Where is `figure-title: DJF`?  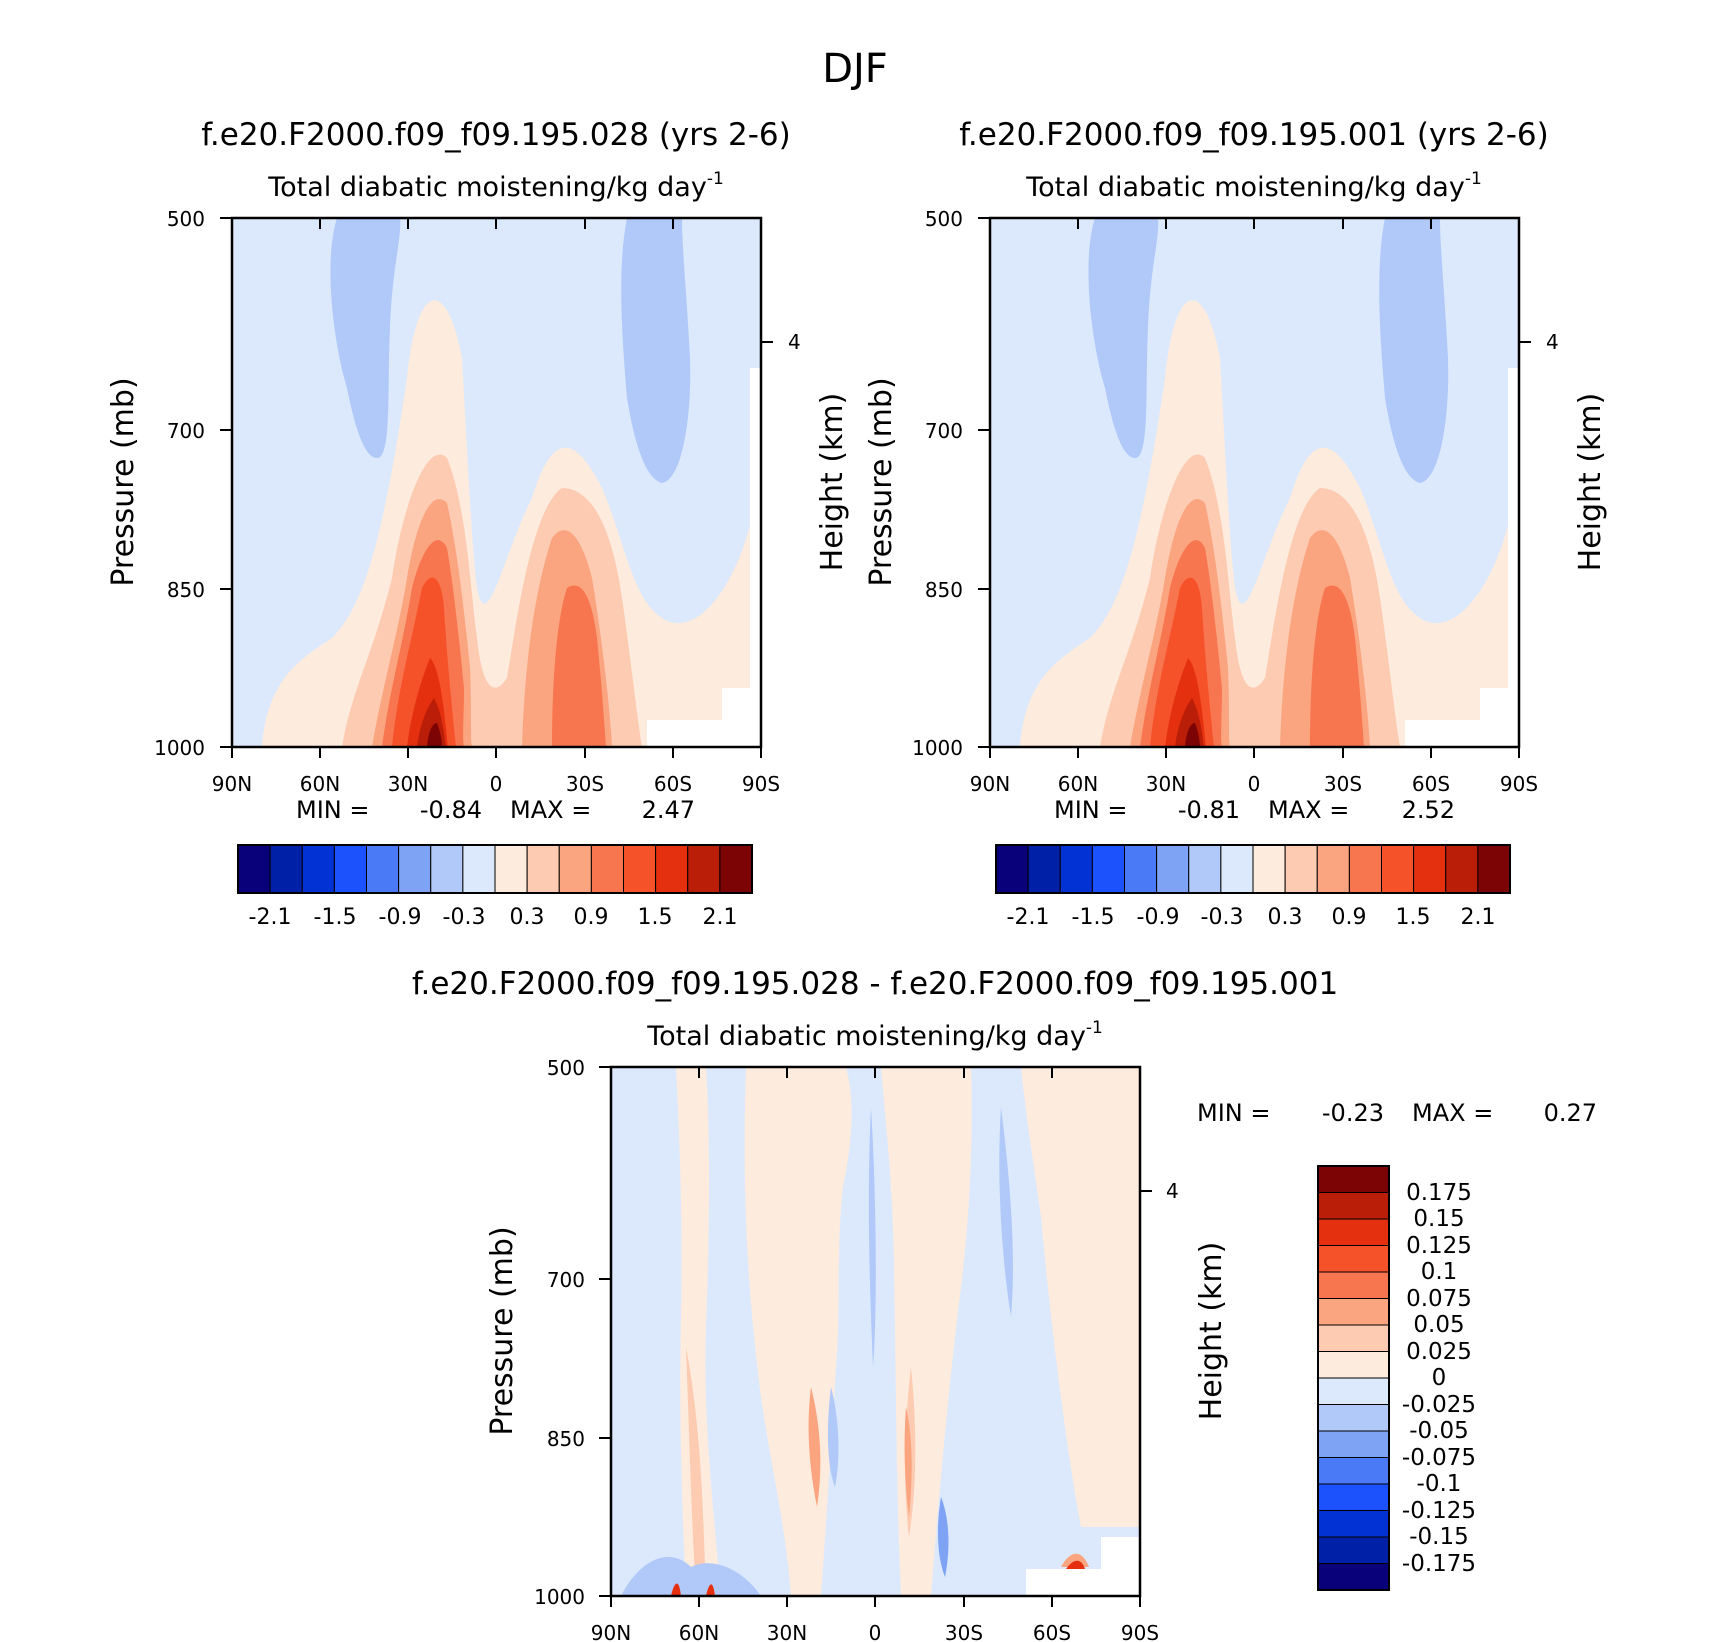
figure-title: DJF is located at coordinates (855, 69).